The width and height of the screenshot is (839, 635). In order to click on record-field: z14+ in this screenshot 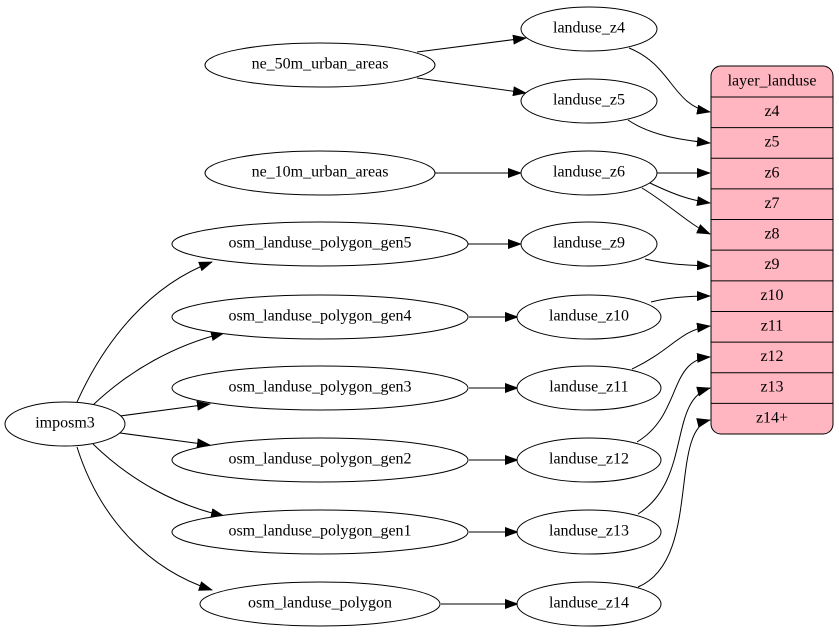, I will do `click(772, 417)`.